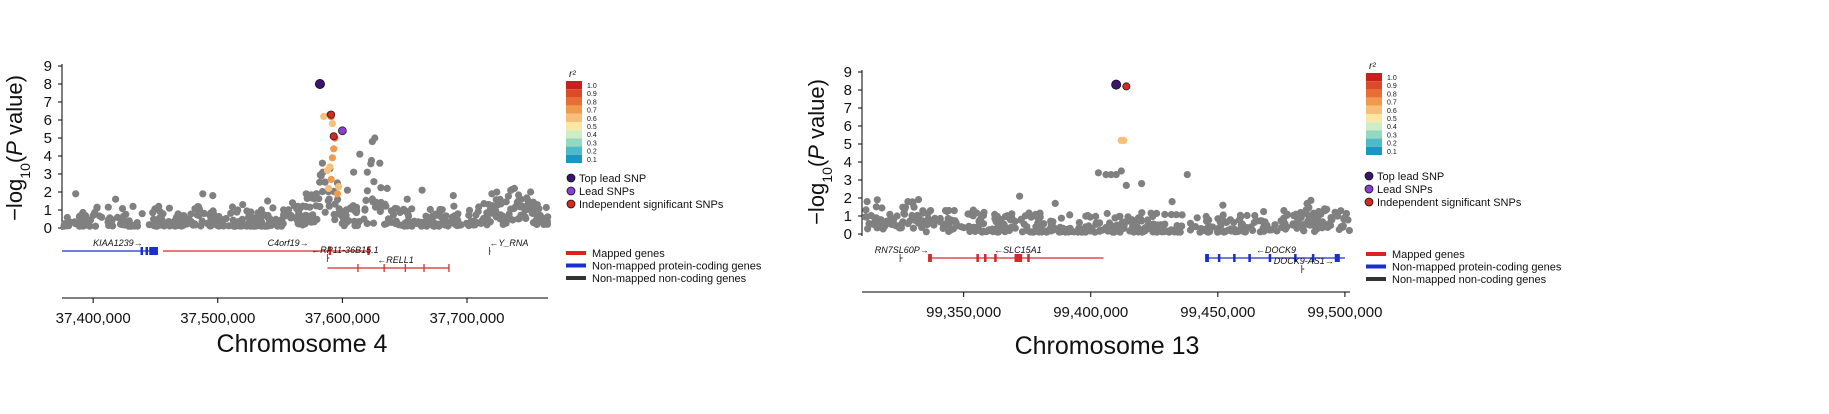 The image size is (1829, 414). Describe the element at coordinates (1428, 255) in the screenshot. I see `gene-legend-label: Mapped genes` at that location.